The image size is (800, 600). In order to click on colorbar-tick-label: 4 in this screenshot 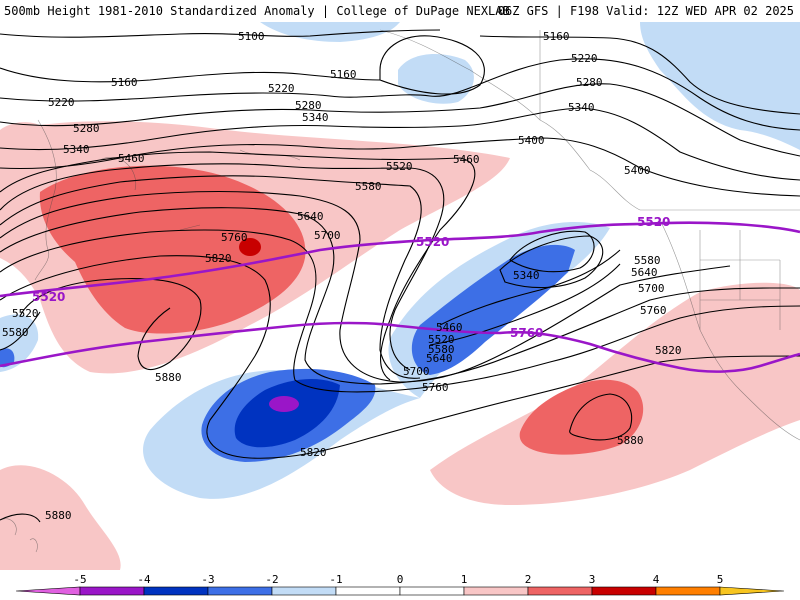, I will do `click(656, 579)`.